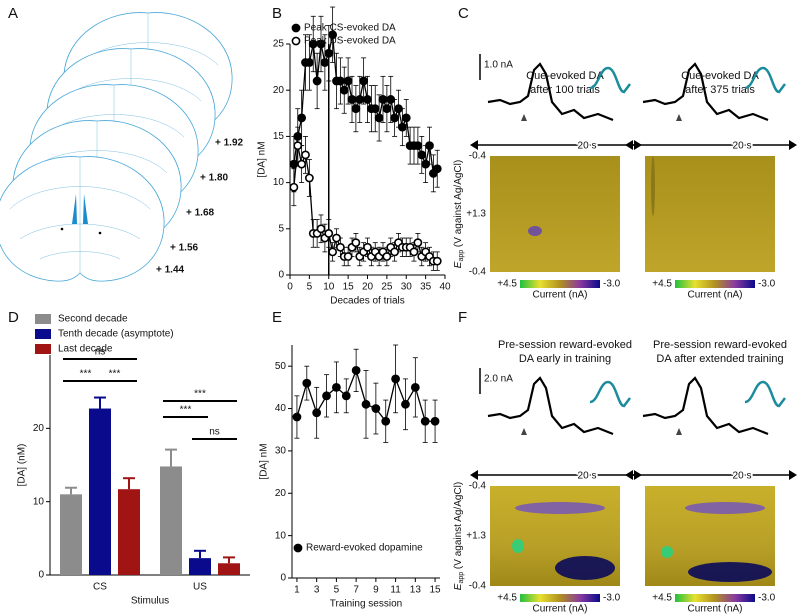 The image size is (800, 615). What do you see at coordinates (436, 590) in the screenshot?
I see `x-tick-label: 15` at bounding box center [436, 590].